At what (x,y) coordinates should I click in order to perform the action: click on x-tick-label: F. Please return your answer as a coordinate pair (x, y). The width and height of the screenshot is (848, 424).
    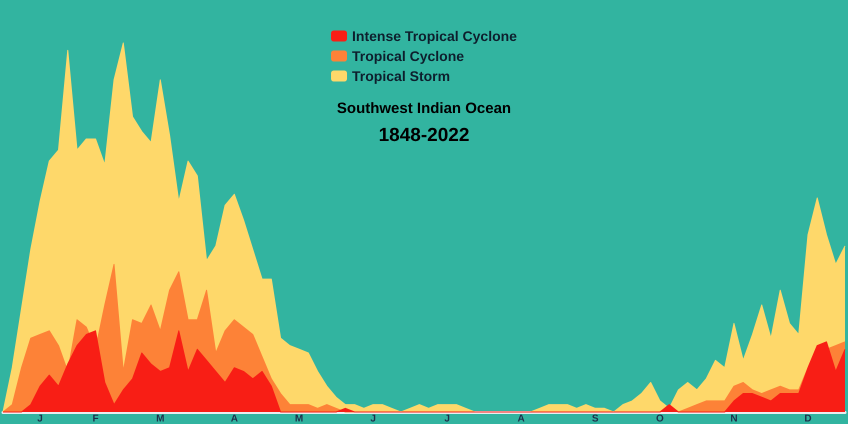
    Looking at the image, I should click on (95, 419).